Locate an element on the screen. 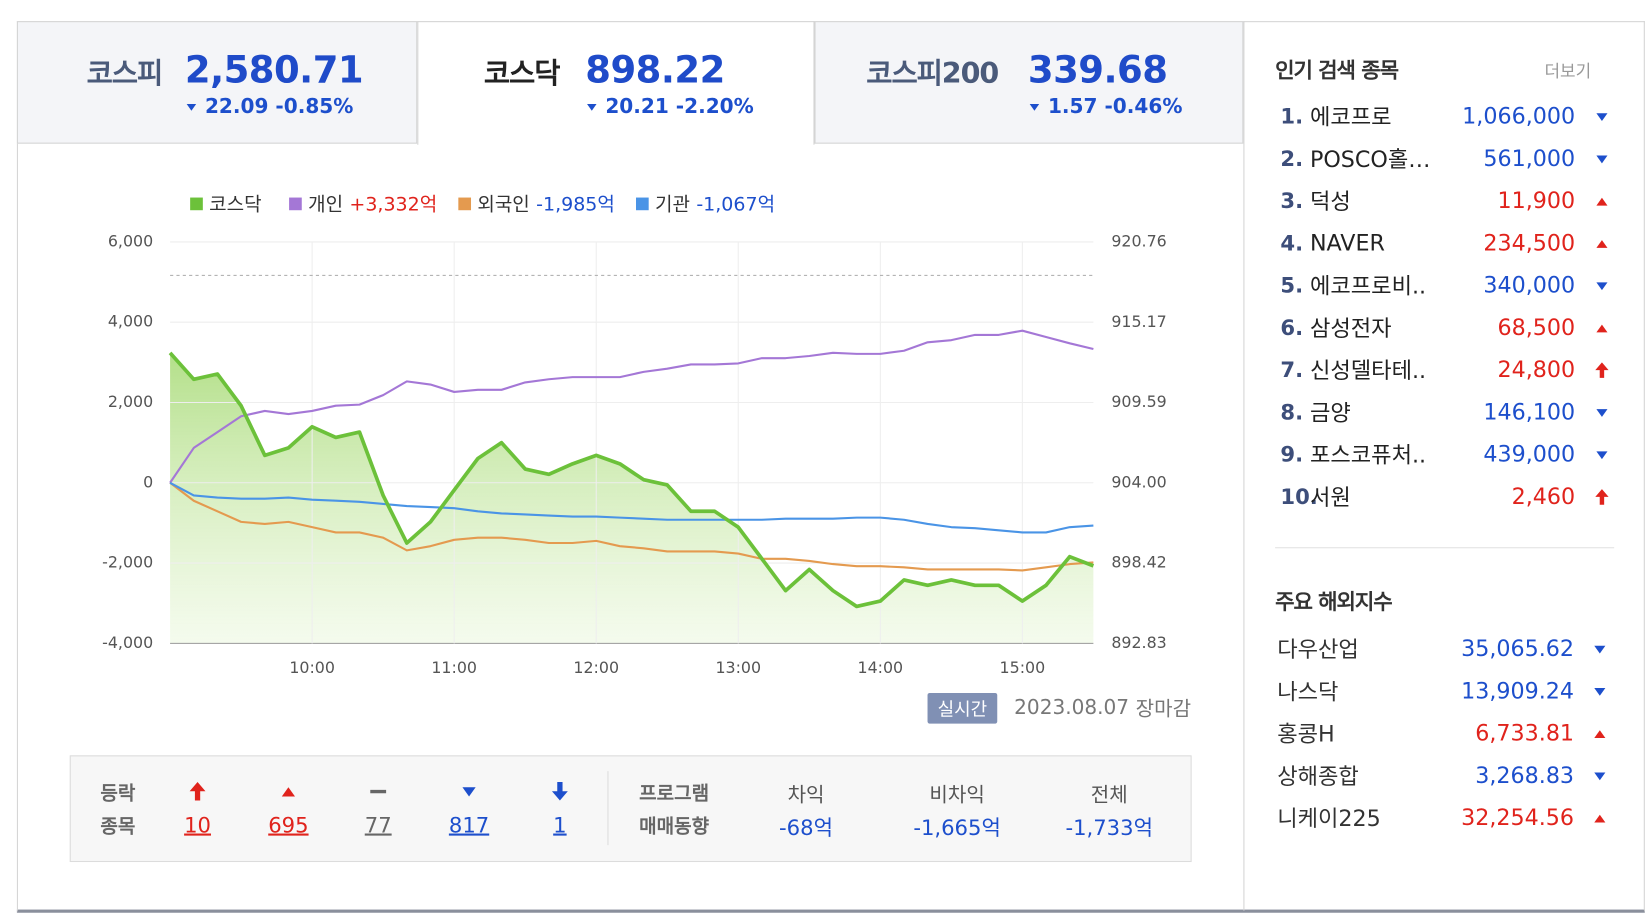 The width and height of the screenshot is (1648, 916). program-value: -1,733억 is located at coordinates (1109, 828).